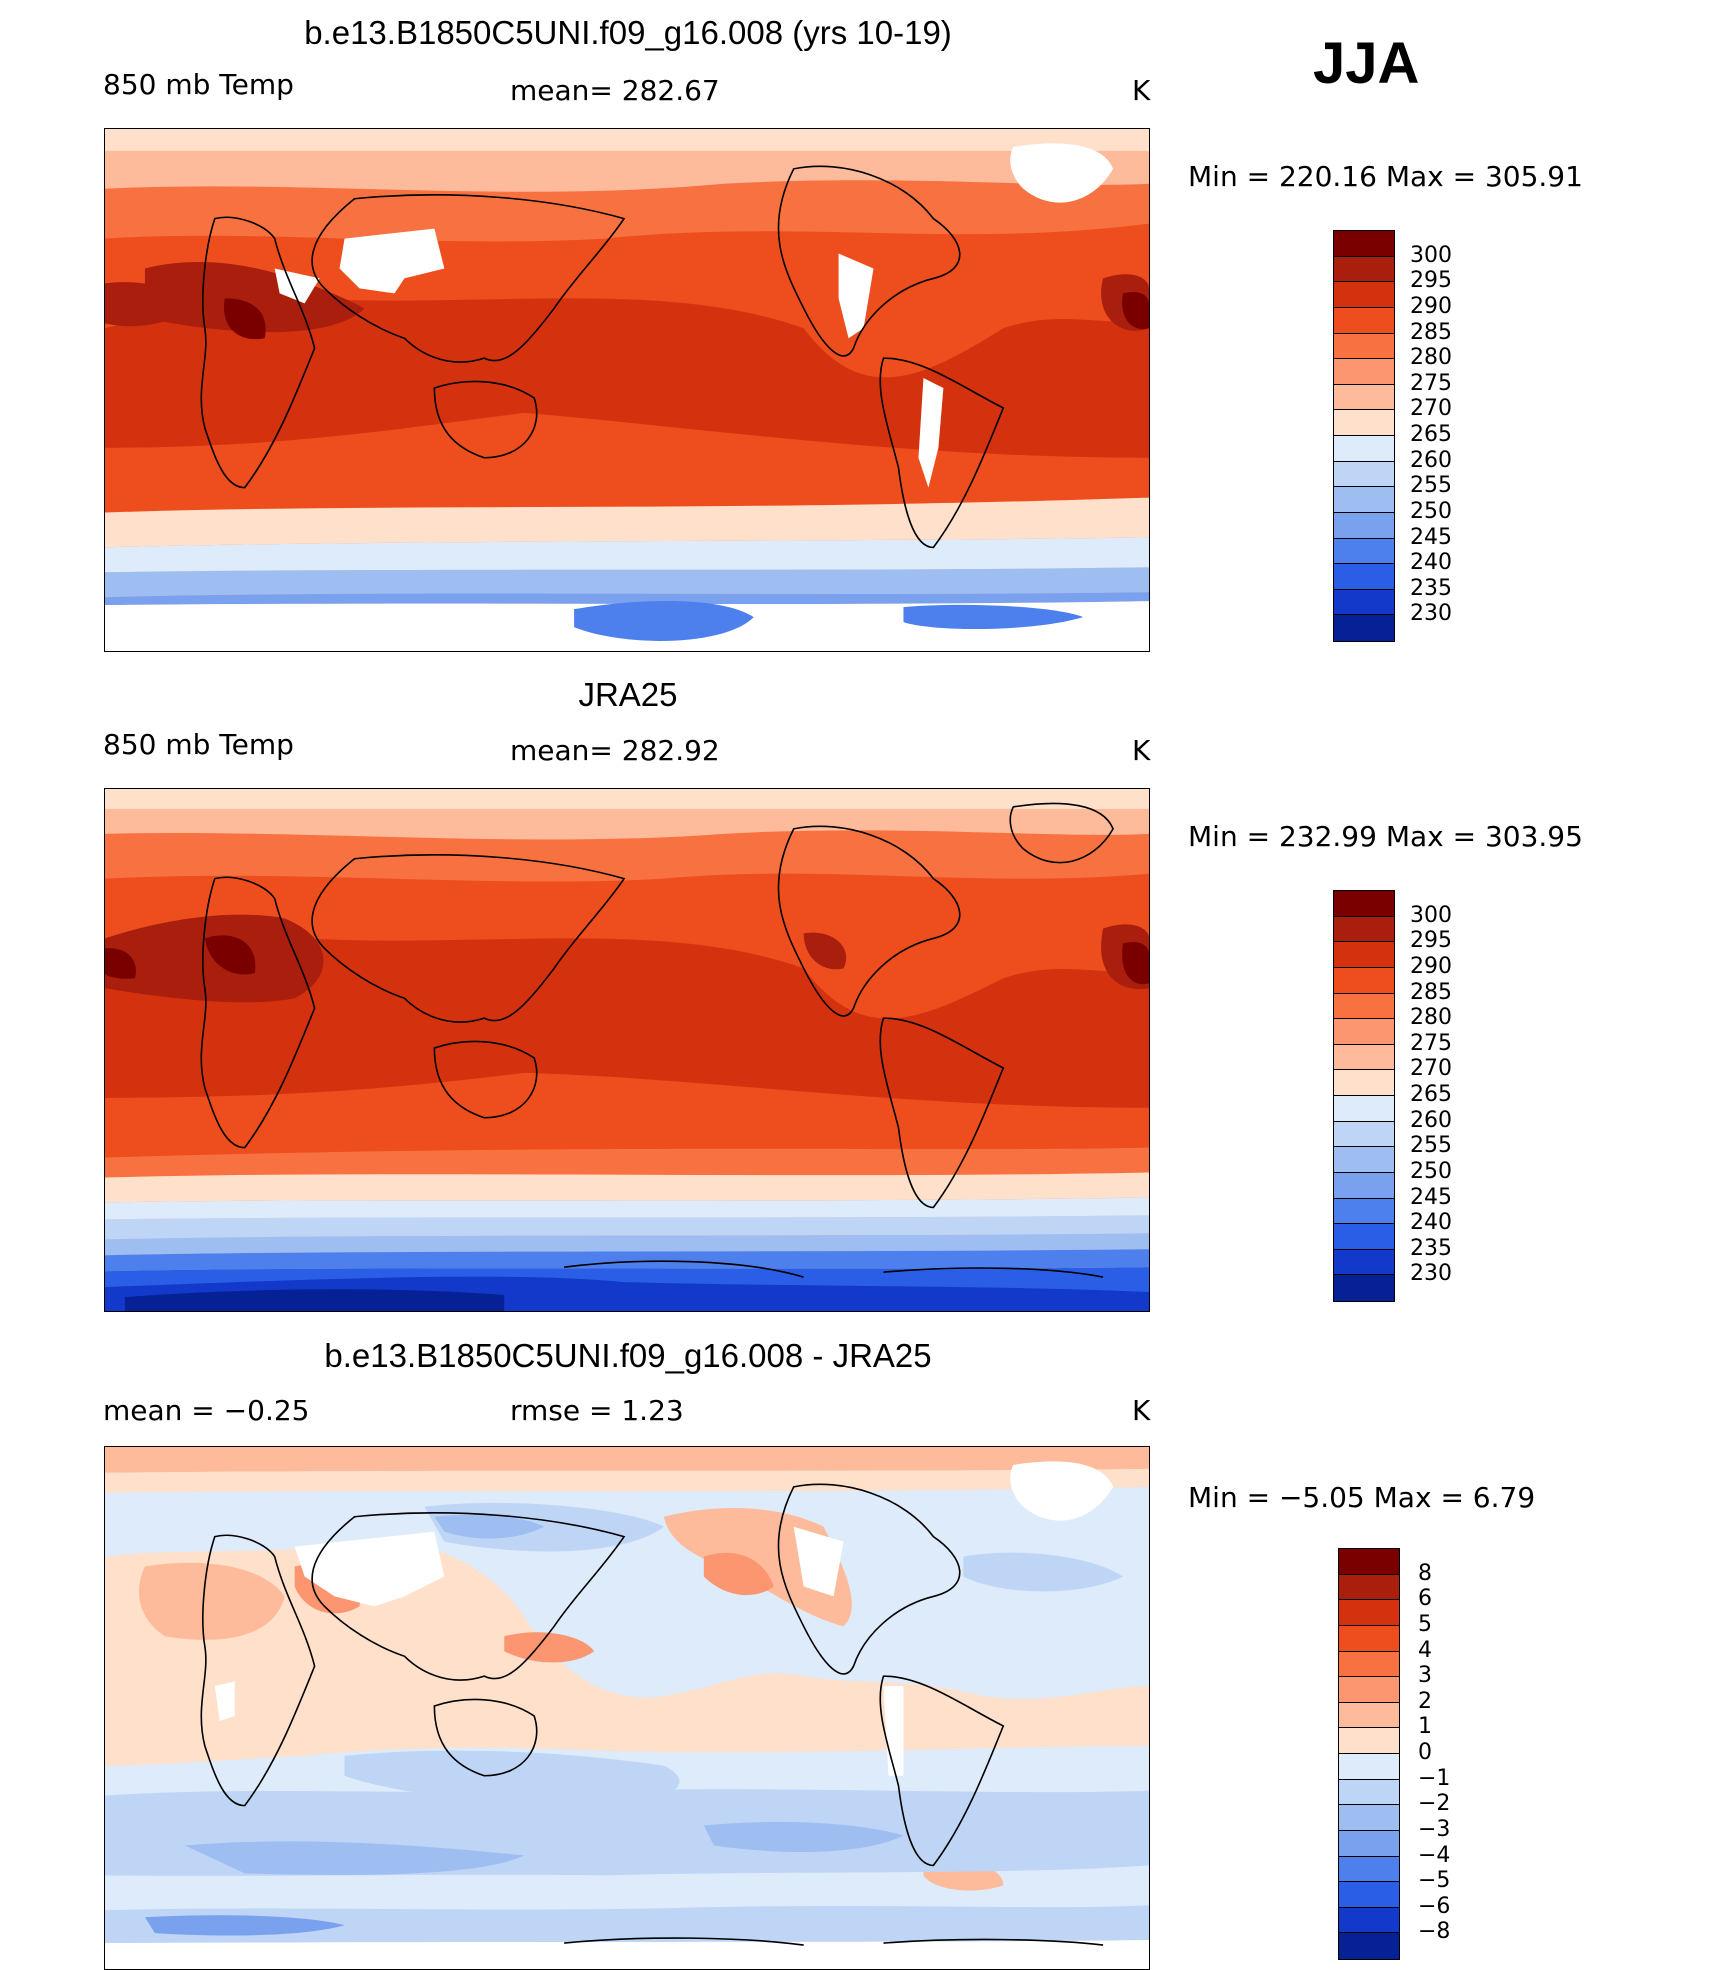 This screenshot has width=1710, height=1970. What do you see at coordinates (1431, 915) in the screenshot?
I see `colorbar-tick-label: 300` at bounding box center [1431, 915].